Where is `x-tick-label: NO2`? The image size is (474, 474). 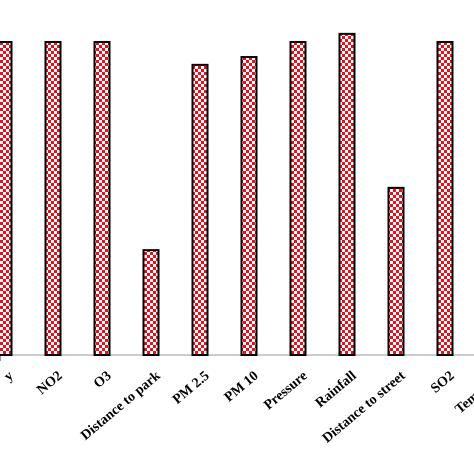
x-tick-label: NO2 is located at coordinates (49, 383).